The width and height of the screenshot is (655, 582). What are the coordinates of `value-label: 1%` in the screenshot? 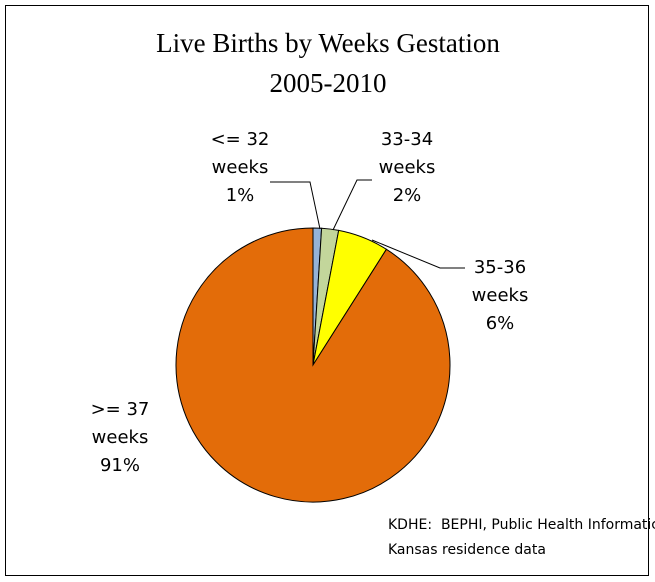 It's located at (240, 195).